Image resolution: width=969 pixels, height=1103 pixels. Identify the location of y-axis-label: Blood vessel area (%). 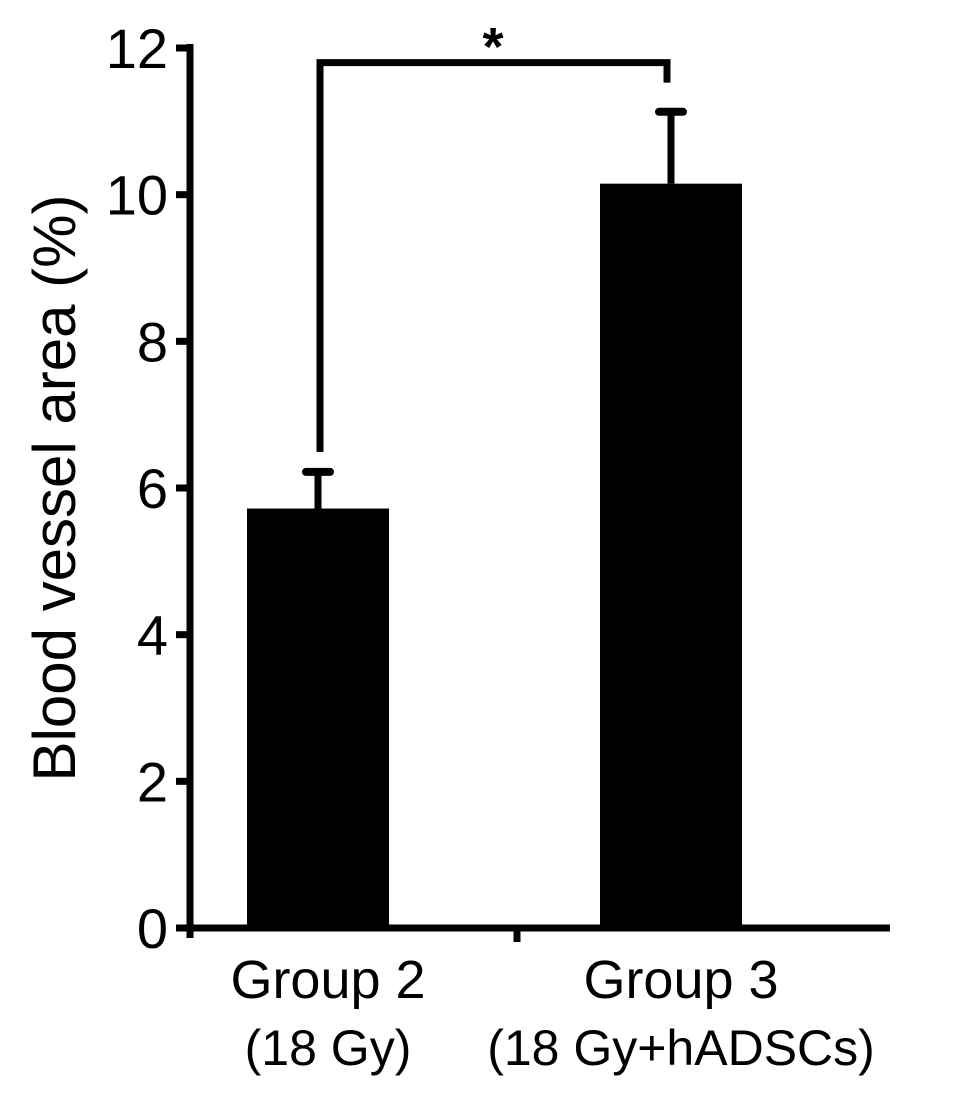
(54, 488).